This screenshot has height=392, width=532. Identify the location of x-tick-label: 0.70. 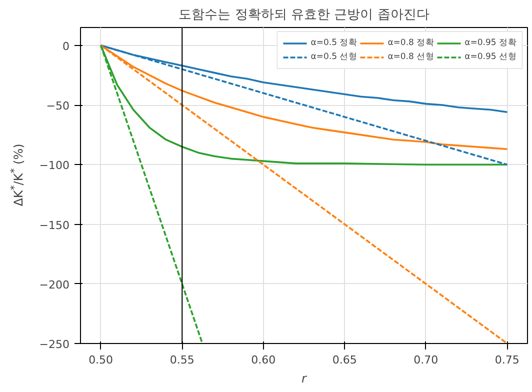
(426, 360).